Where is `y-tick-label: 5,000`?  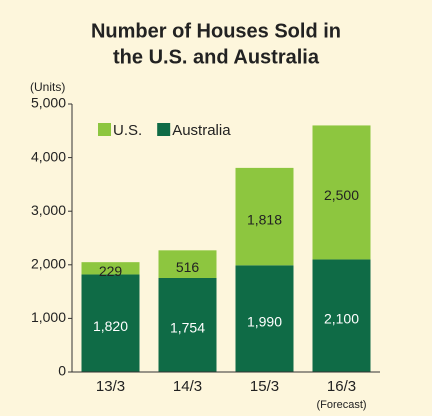 y-tick-label: 5,000 is located at coordinates (48, 103).